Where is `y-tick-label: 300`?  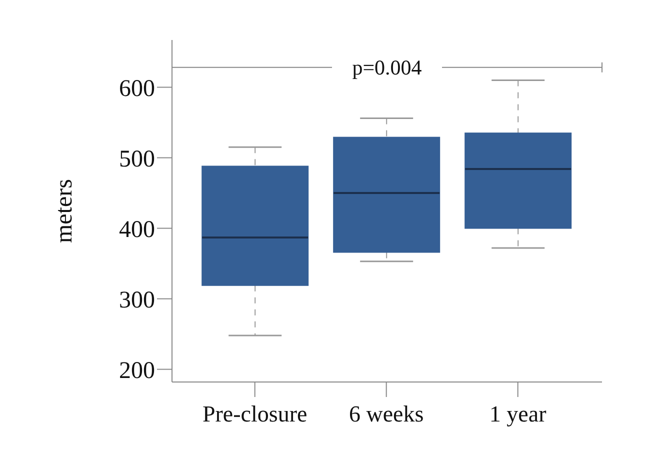
y-tick-label: 300 is located at coordinates (137, 300).